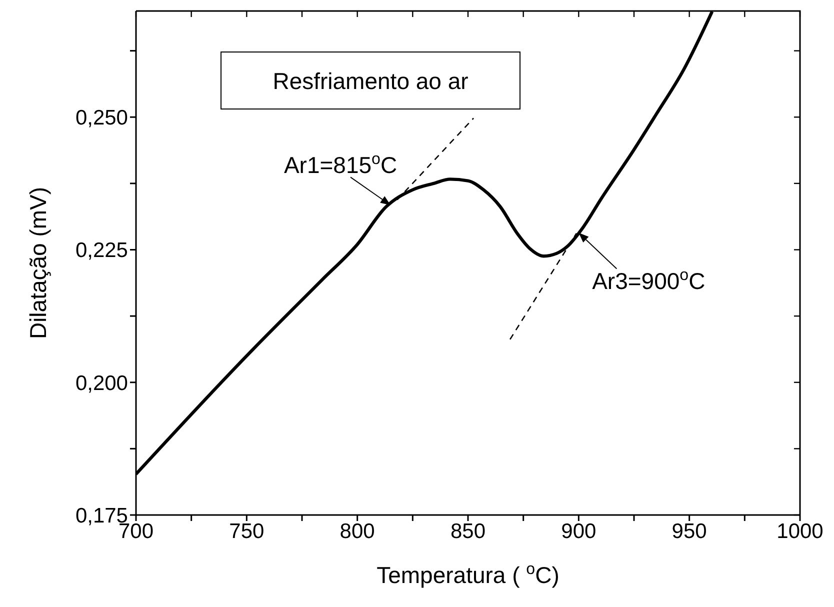 The height and width of the screenshot is (607, 834). I want to click on x-tick-label: 900, so click(578, 531).